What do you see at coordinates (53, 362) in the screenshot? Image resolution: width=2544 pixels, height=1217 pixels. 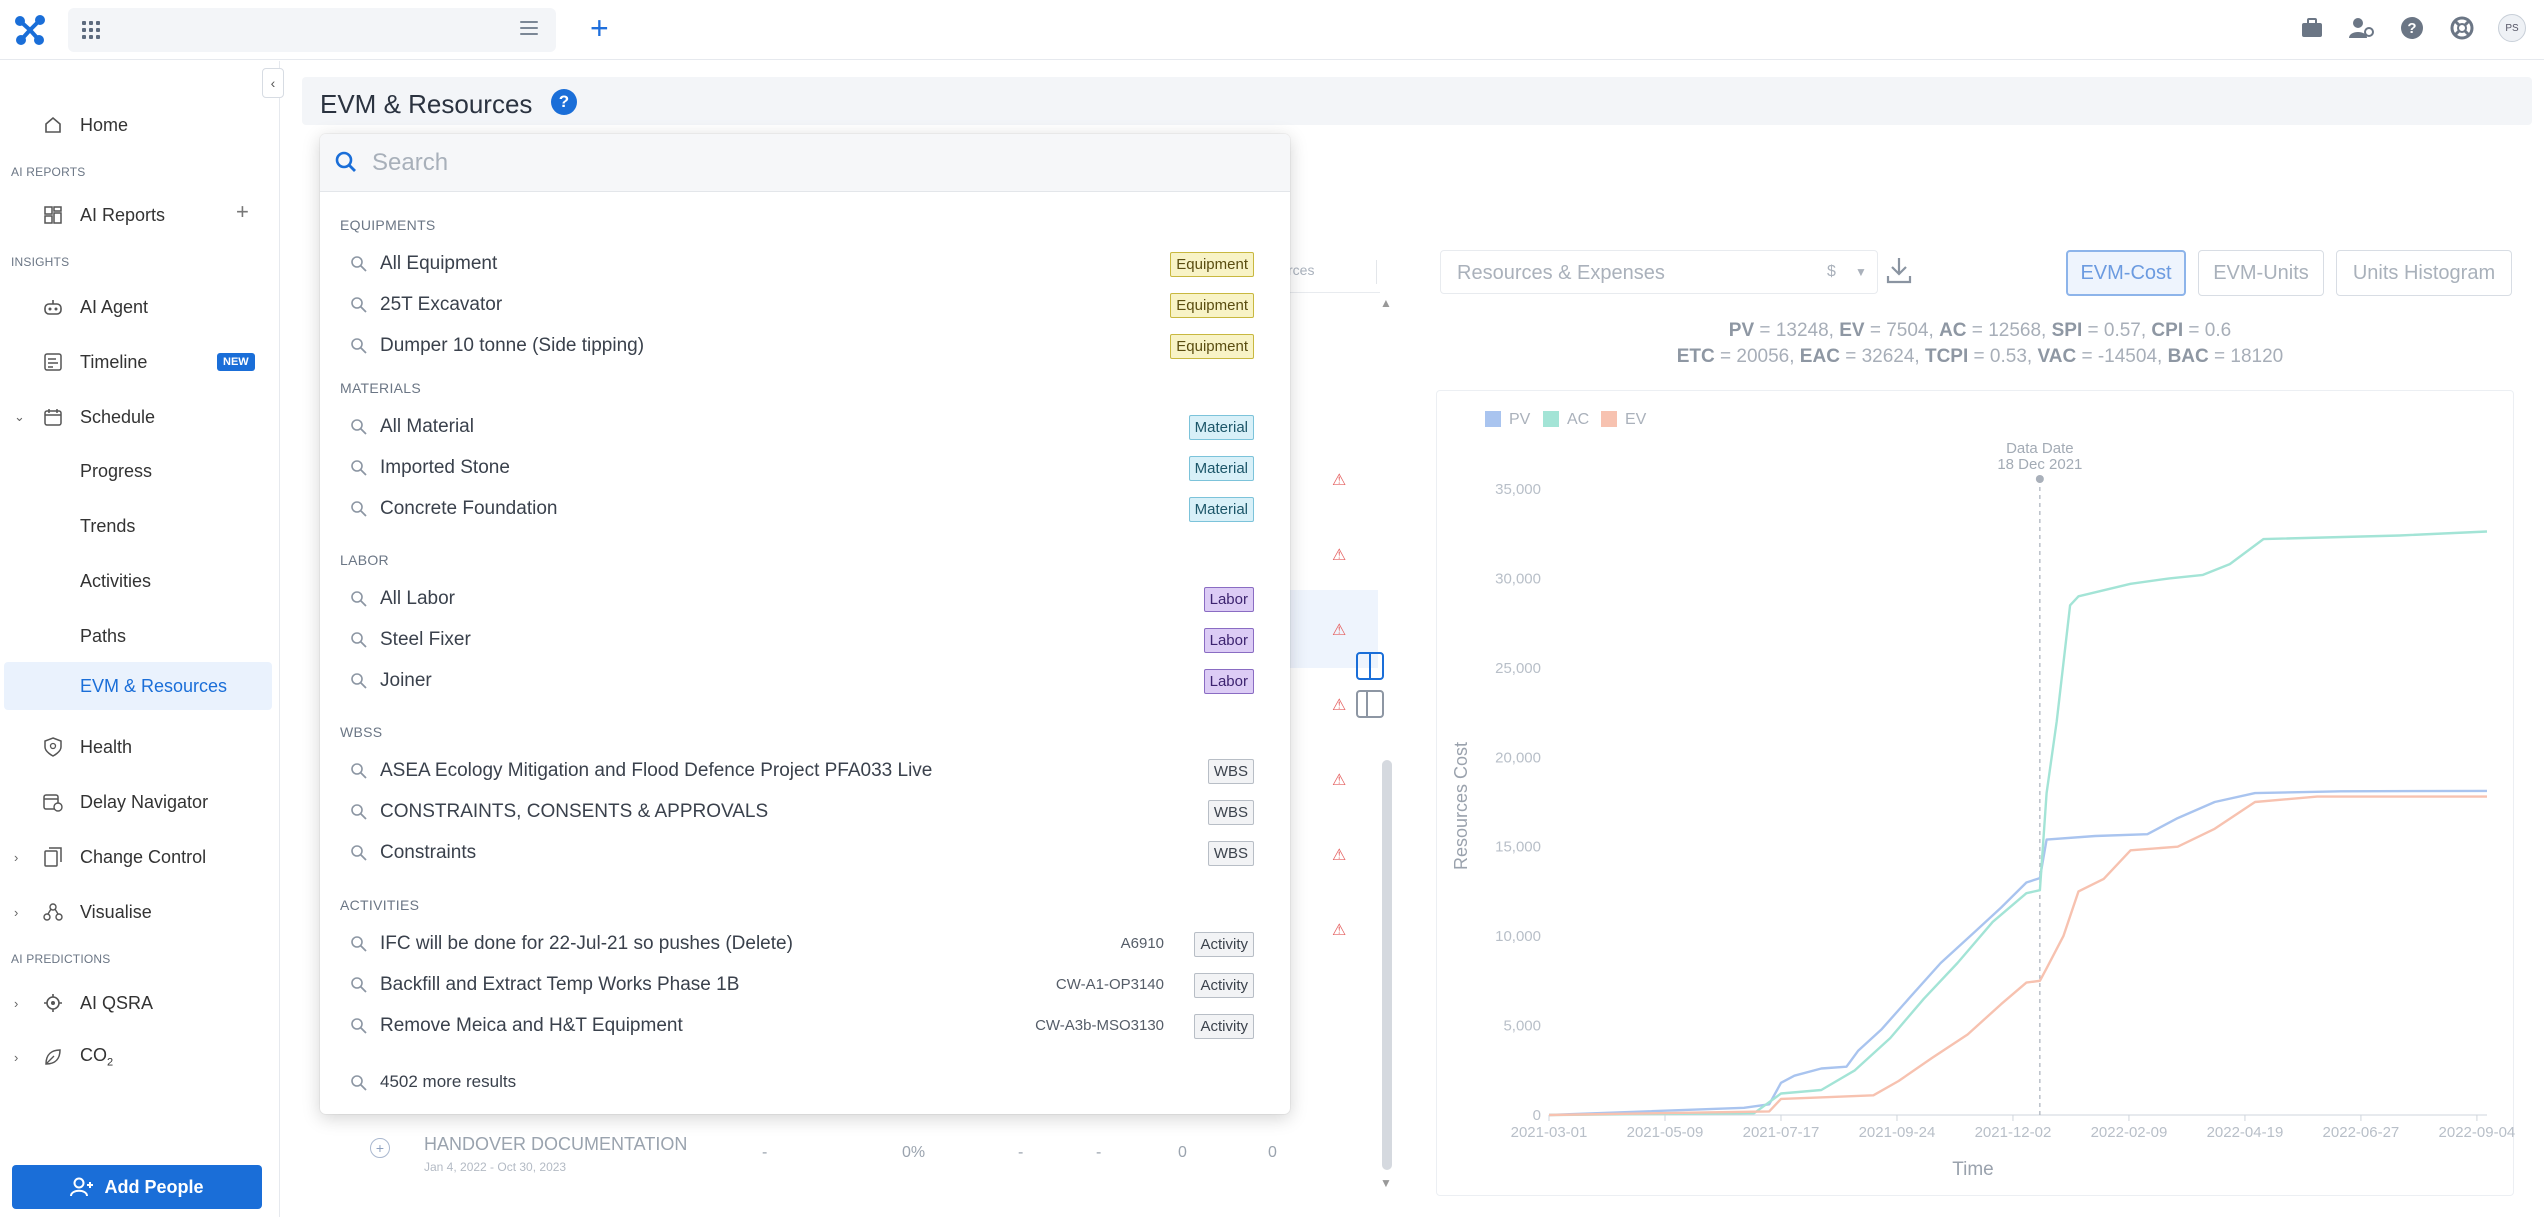 I see `timeline-icon` at bounding box center [53, 362].